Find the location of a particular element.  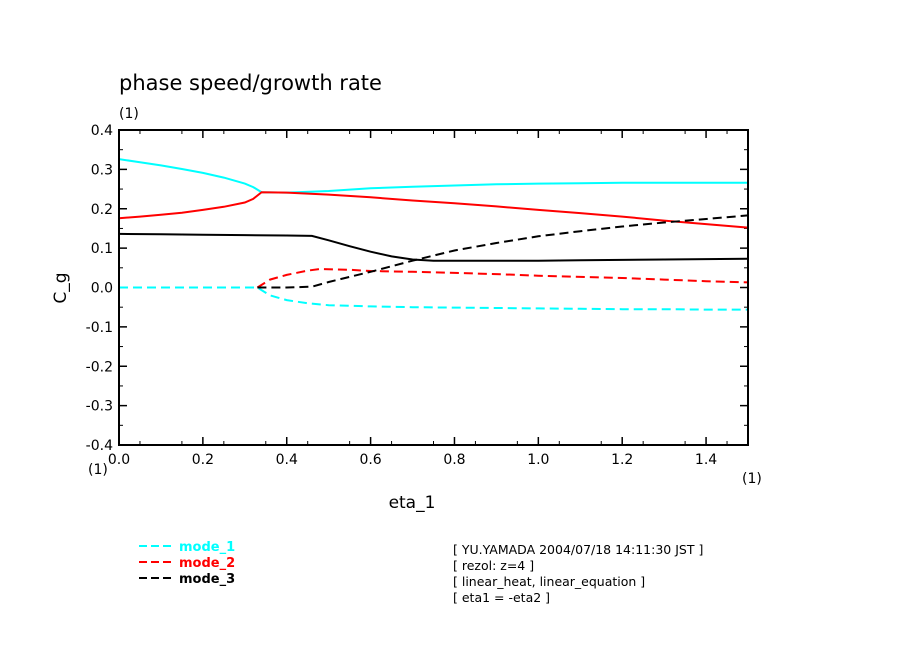

y-tick-label: -0.2 is located at coordinates (99, 367).